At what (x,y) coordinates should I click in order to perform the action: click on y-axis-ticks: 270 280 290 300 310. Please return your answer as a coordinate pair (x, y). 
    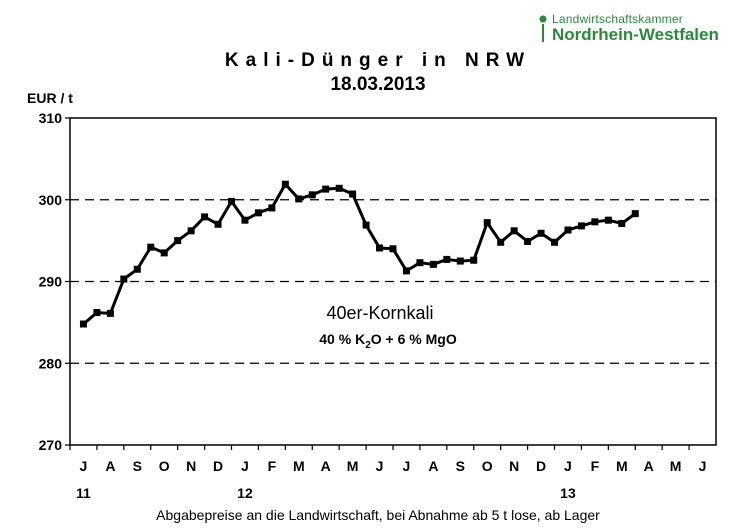
    Looking at the image, I should click on (54, 281).